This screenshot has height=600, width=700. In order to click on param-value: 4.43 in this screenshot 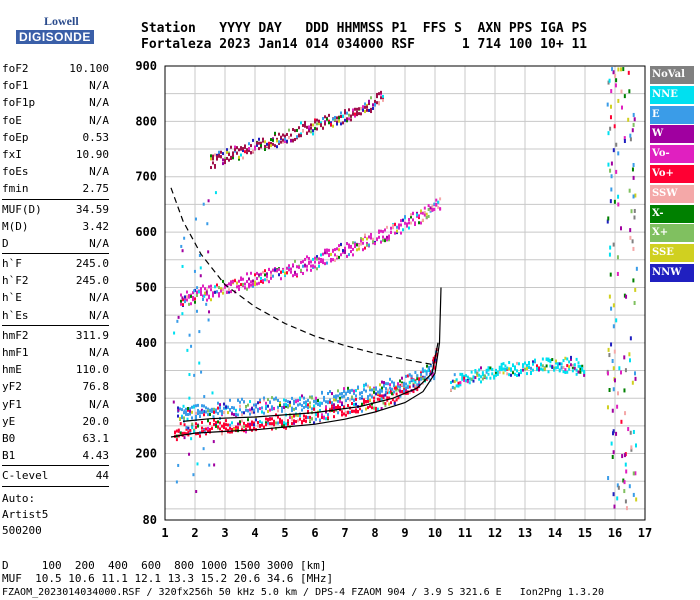, I will do `click(96, 456)`.